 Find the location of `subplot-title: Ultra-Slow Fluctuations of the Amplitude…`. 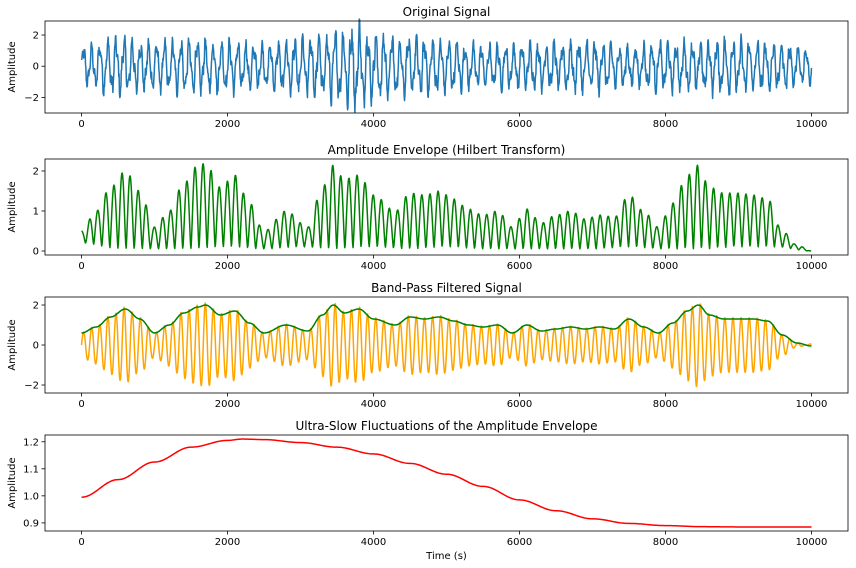

subplot-title: Ultra-Slow Fluctuations of the Amplitude… is located at coordinates (446, 426).